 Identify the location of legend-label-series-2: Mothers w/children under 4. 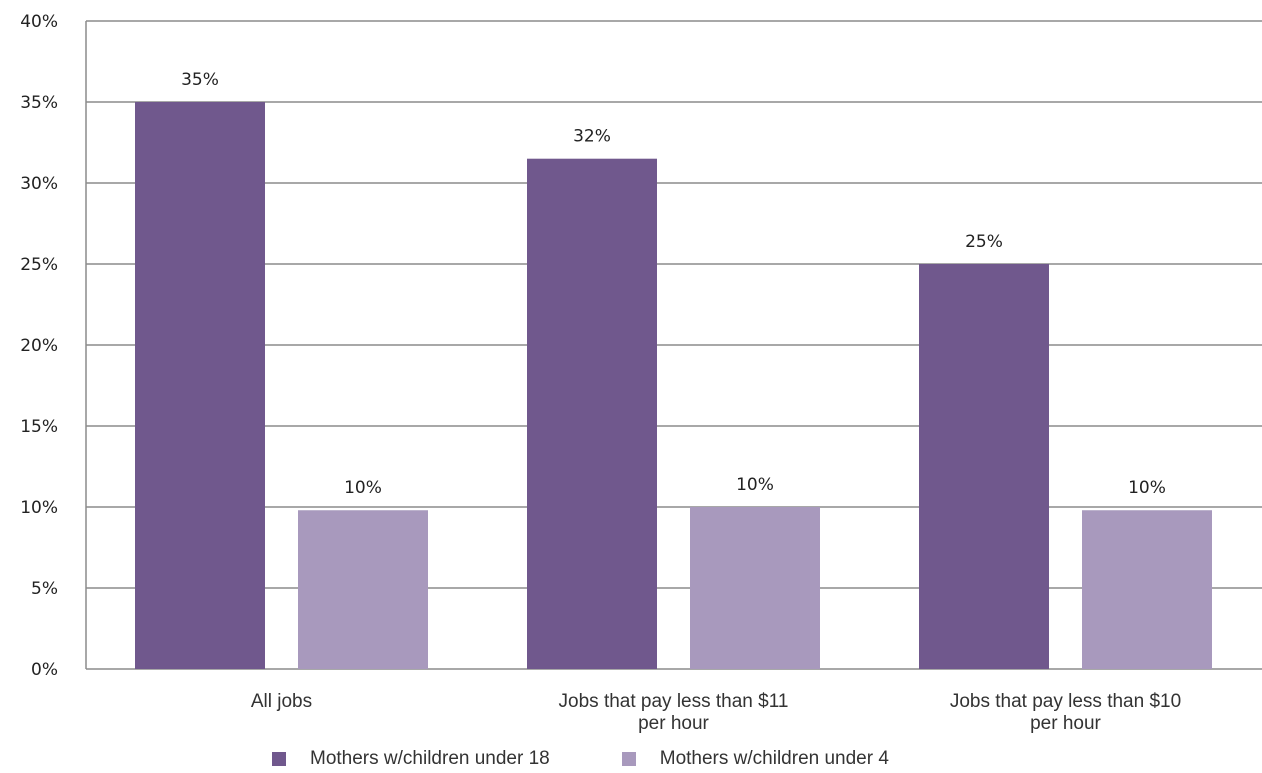
(774, 758).